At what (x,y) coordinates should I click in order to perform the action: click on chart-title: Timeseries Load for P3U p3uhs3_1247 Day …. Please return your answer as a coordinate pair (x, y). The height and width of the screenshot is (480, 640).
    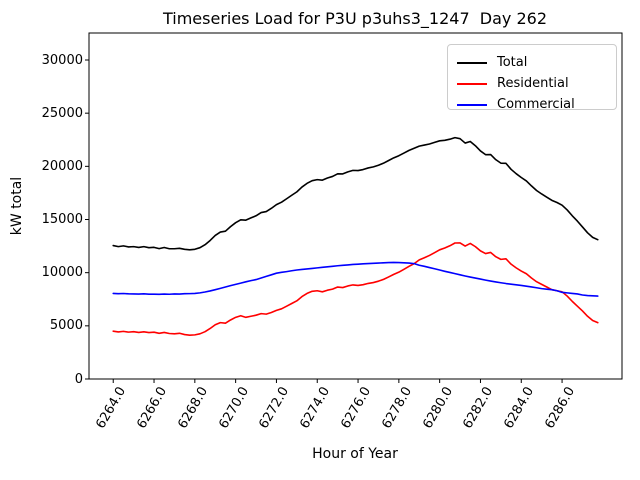
    Looking at the image, I should click on (355, 18).